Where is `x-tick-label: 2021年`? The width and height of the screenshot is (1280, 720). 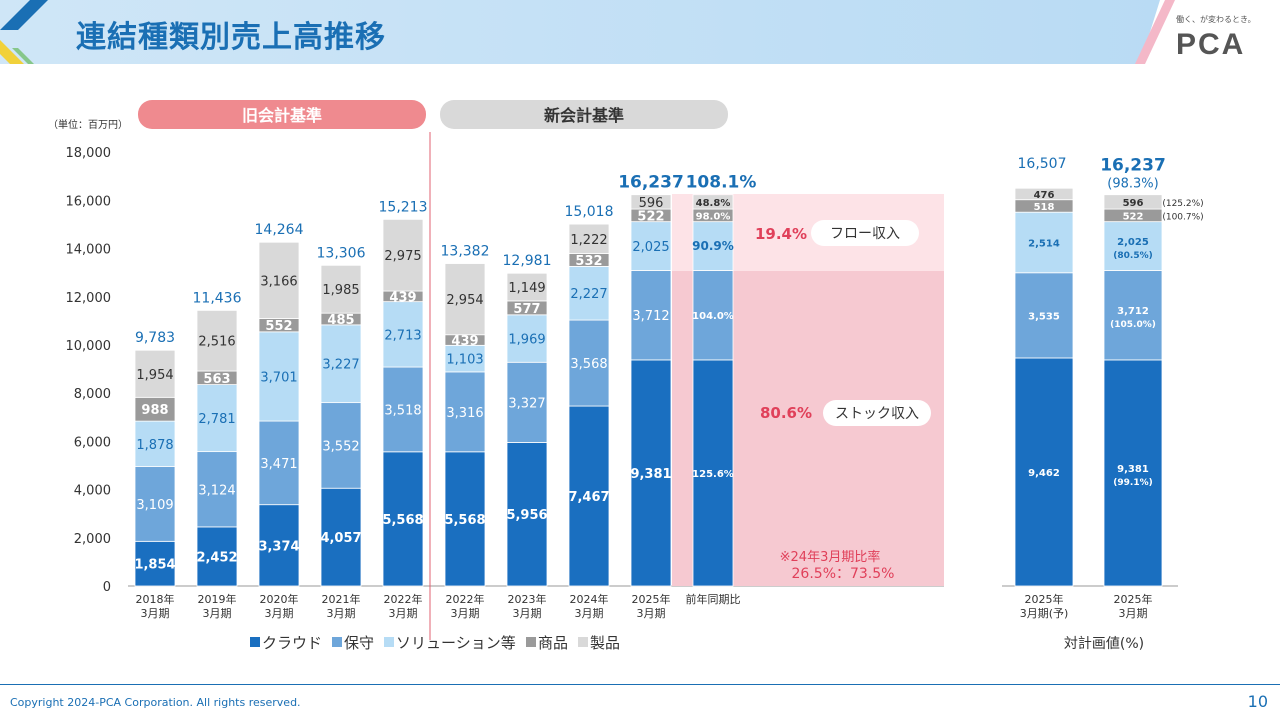 x-tick-label: 2021年 is located at coordinates (341, 599).